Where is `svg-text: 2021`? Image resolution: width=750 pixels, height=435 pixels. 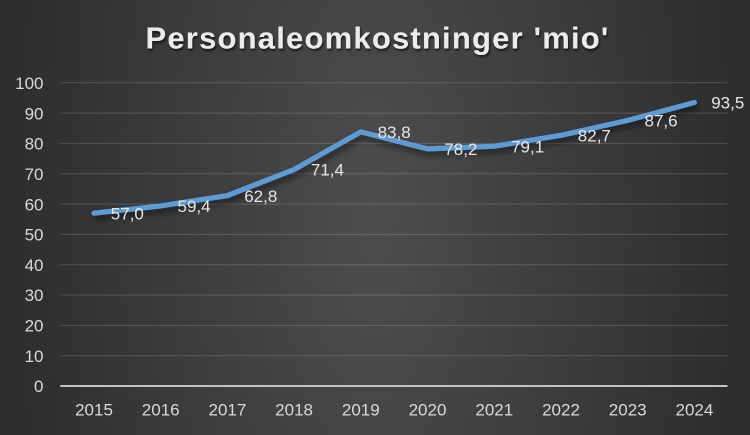 svg-text: 2021 is located at coordinates (494, 410).